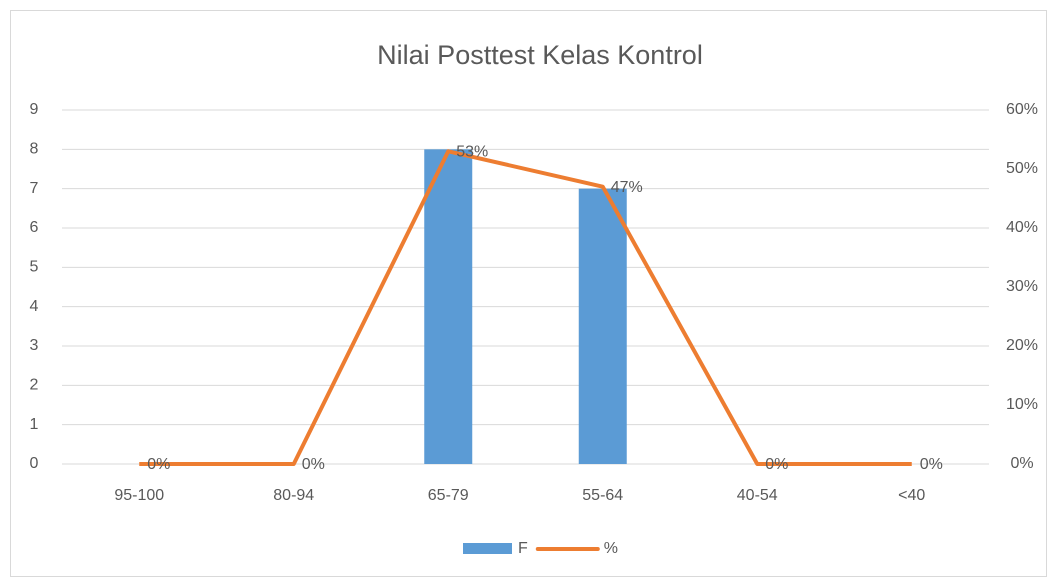  Describe the element at coordinates (34, 267) in the screenshot. I see `y-tick-label: 5` at that location.